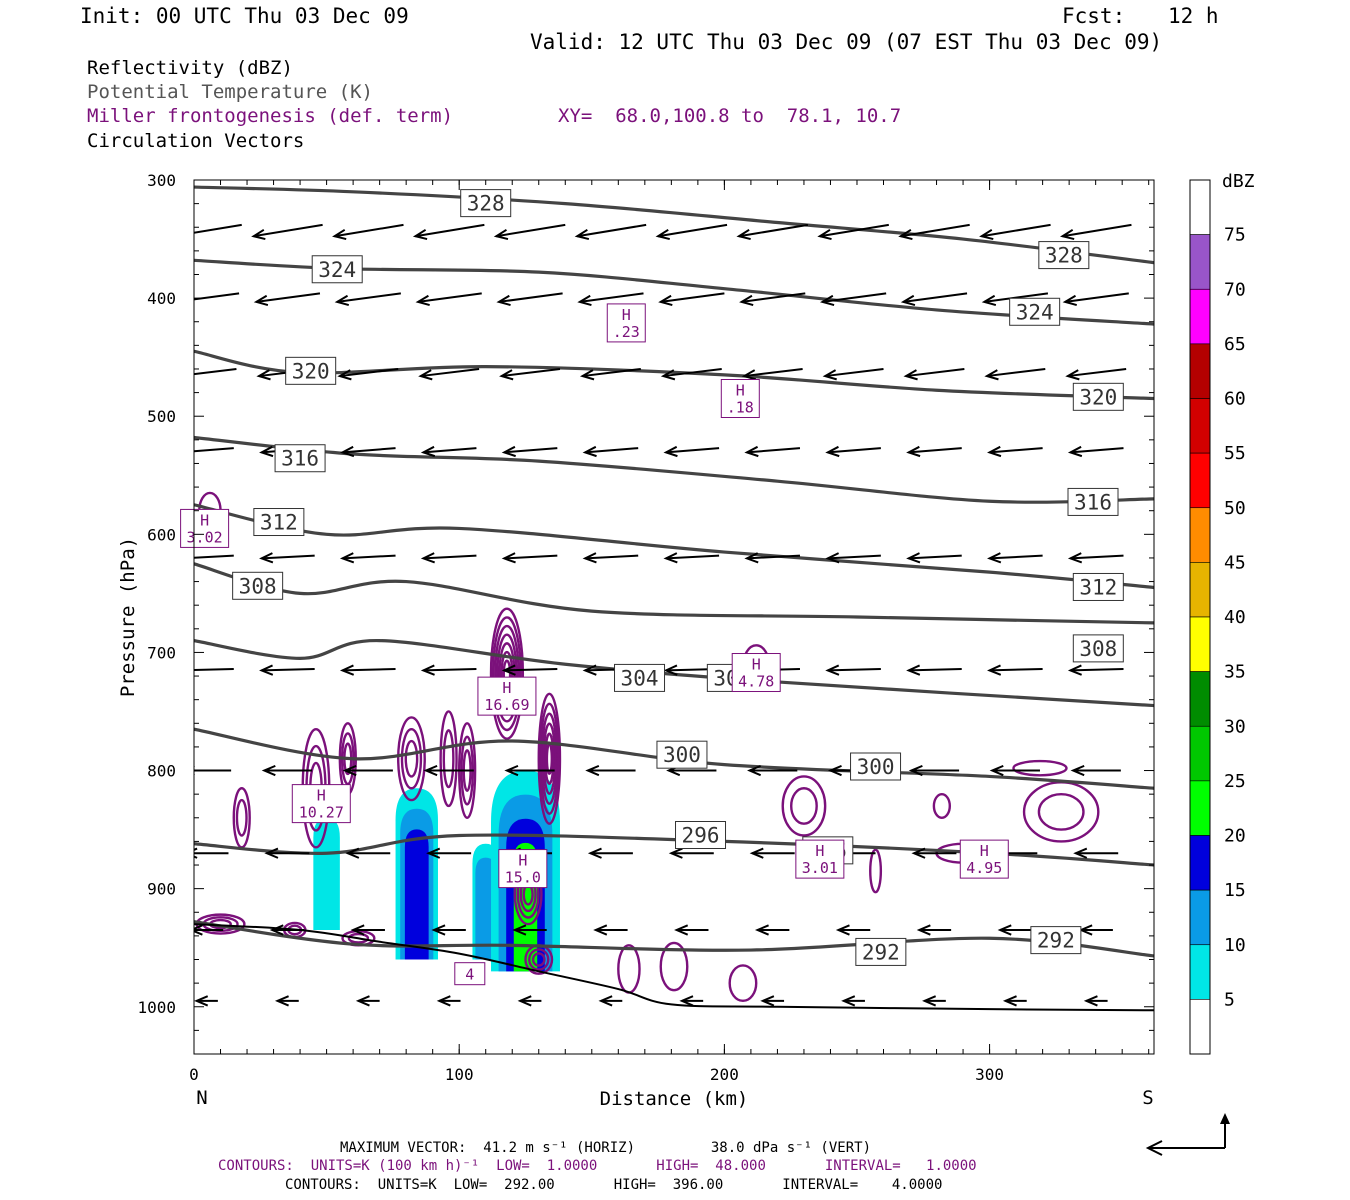  What do you see at coordinates (674, 967) in the screenshot?
I see `terrain-line` at bounding box center [674, 967].